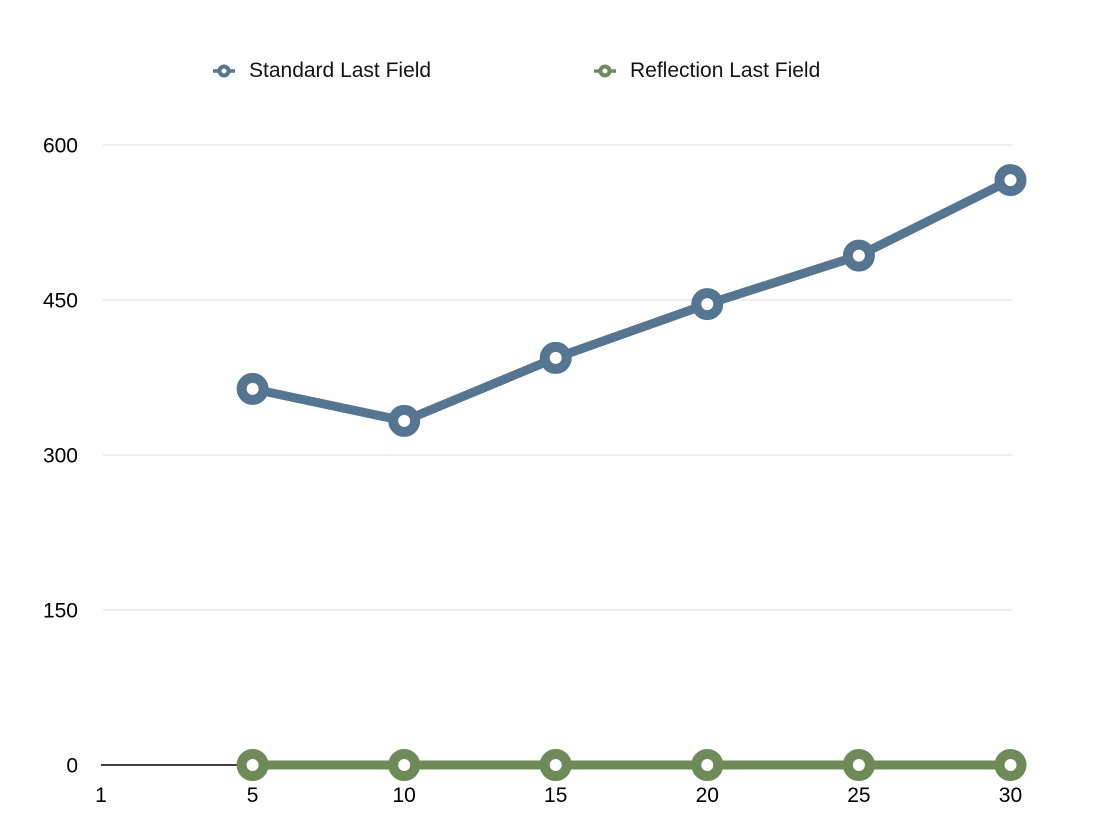 Image resolution: width=1104 pixels, height=818 pixels. I want to click on x-tick-label-25: 25, so click(858, 795).